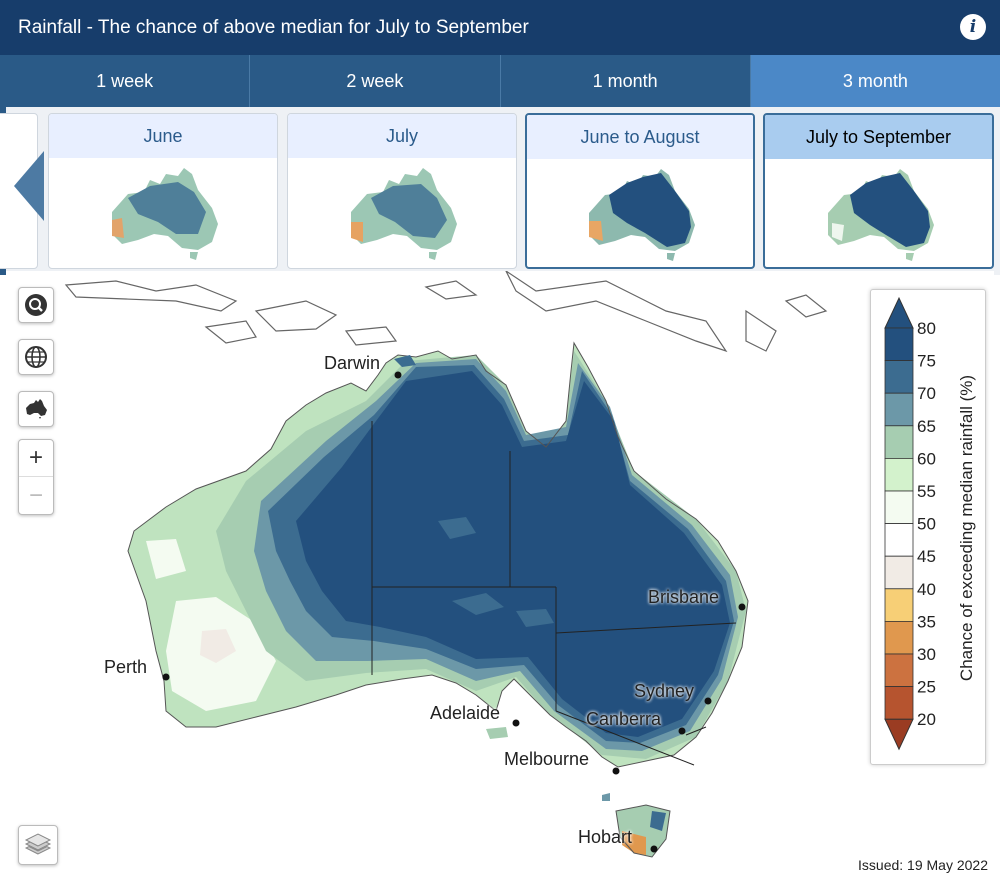  Describe the element at coordinates (36, 409) in the screenshot. I see `australia-icon` at that location.